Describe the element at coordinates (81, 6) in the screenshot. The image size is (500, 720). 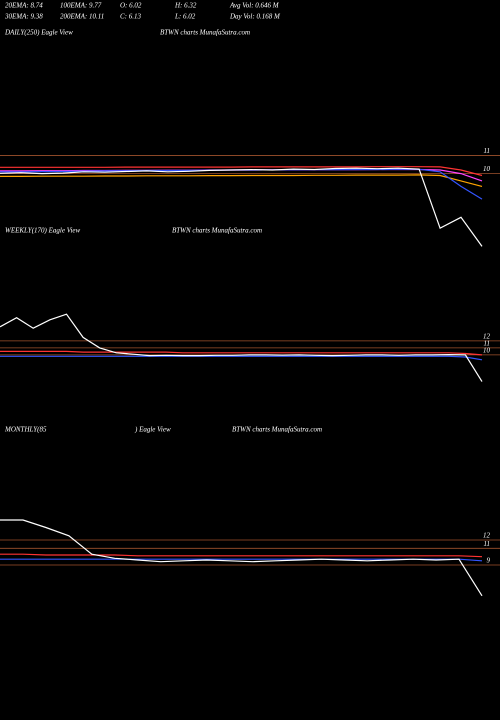
I see `stat: 100EMA: 9.77` at that location.